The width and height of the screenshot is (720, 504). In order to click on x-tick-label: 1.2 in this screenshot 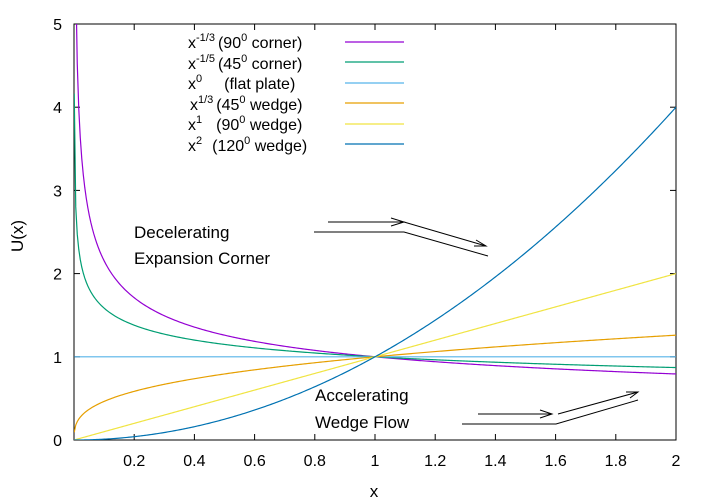, I will do `click(435, 461)`.